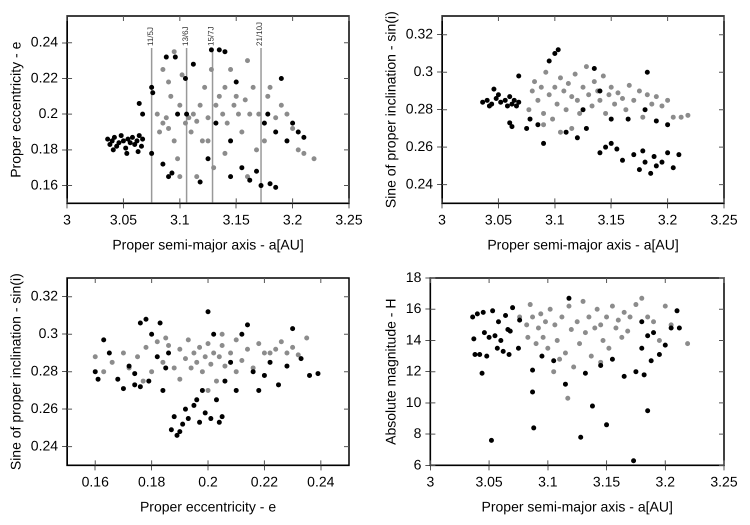  What do you see at coordinates (44, 148) in the screenshot?
I see `y-tick-label: 0.18` at bounding box center [44, 148].